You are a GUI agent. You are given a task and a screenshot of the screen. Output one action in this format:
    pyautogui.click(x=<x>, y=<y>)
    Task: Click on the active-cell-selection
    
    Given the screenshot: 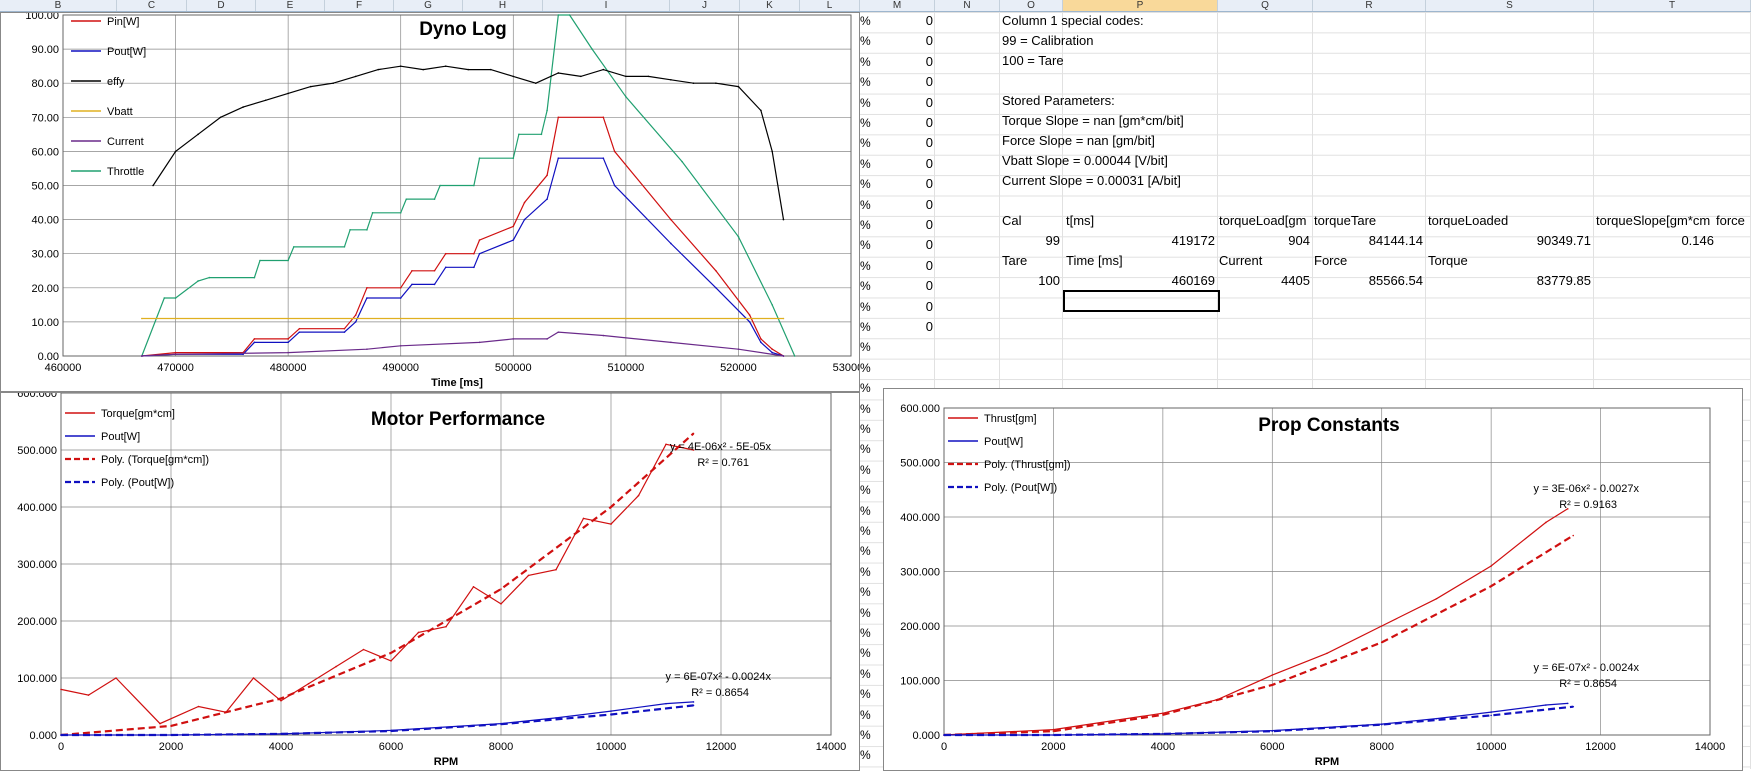 What is the action you would take?
    pyautogui.click(x=1141, y=301)
    